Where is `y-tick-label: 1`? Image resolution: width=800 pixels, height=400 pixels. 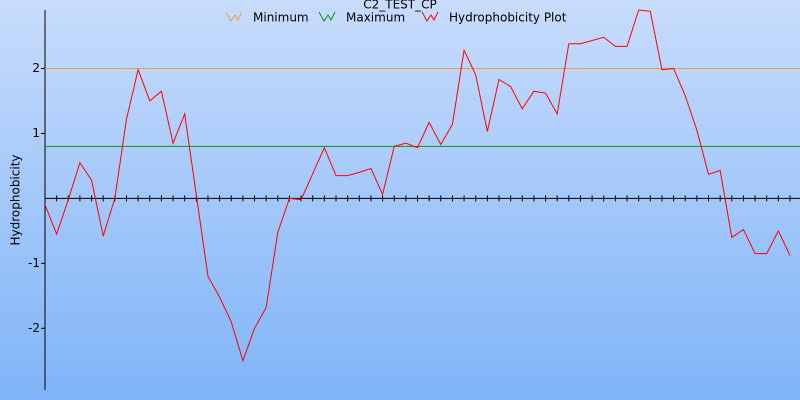 y-tick-label: 1 is located at coordinates (36, 133).